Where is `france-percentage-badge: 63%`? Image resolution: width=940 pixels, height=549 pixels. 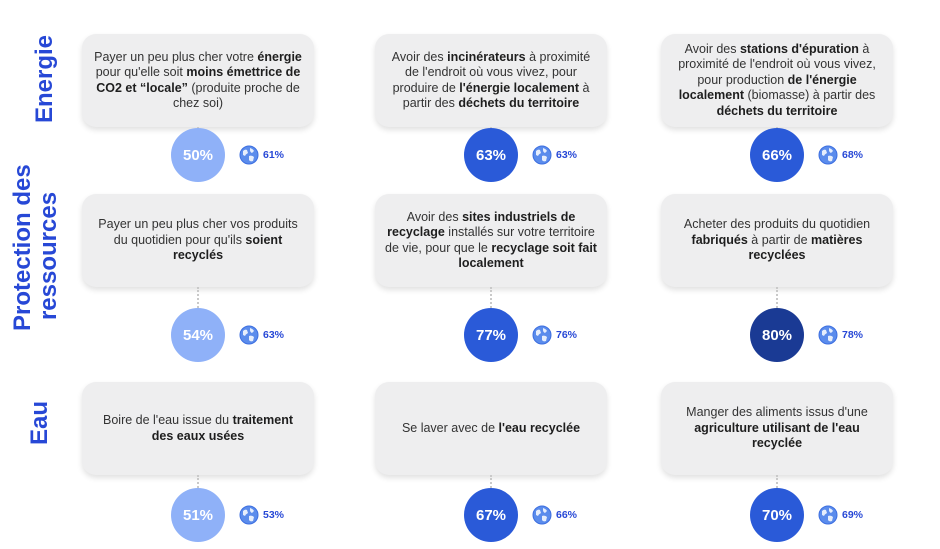 france-percentage-badge: 63% is located at coordinates (491, 155).